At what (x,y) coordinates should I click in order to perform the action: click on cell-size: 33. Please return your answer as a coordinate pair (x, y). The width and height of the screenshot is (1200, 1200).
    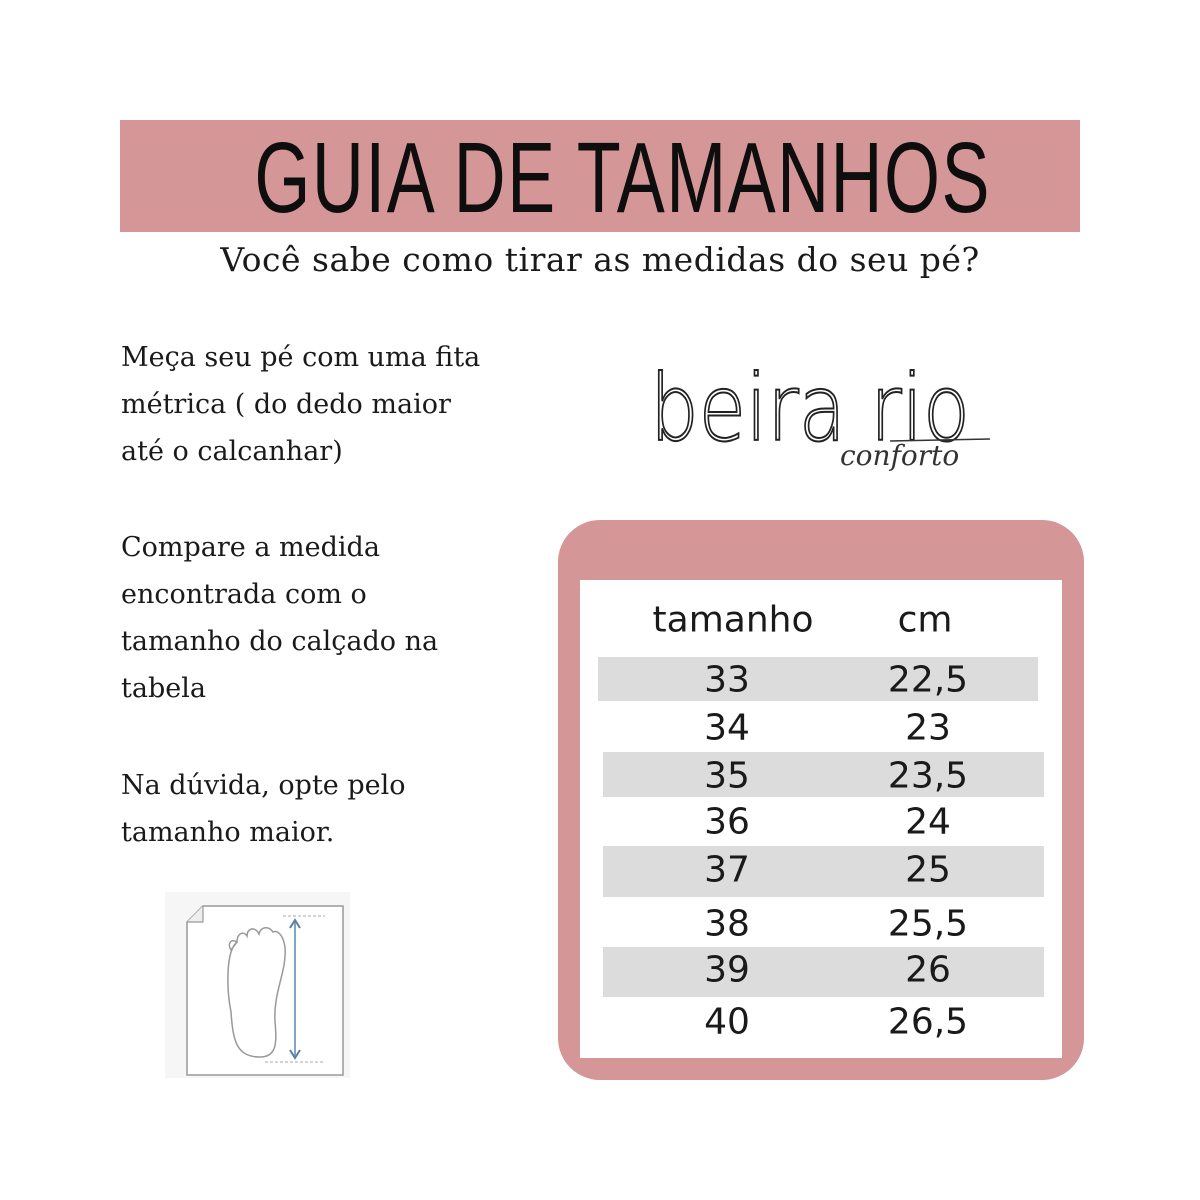
    Looking at the image, I should click on (727, 680).